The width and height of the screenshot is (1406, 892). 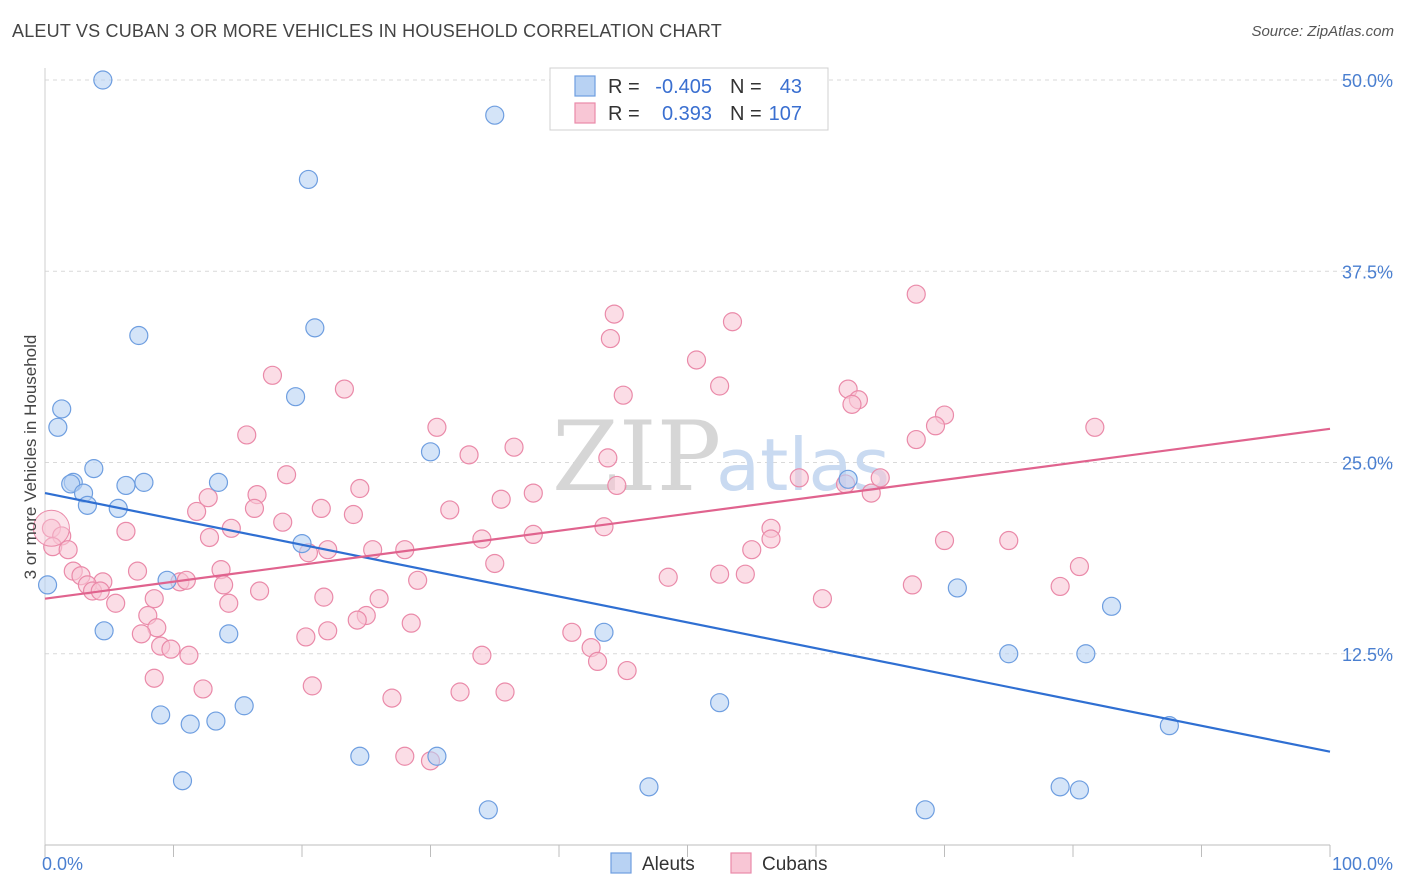 What do you see at coordinates (791, 87) in the screenshot?
I see `legend-aleuts-n-value: 43` at bounding box center [791, 87].